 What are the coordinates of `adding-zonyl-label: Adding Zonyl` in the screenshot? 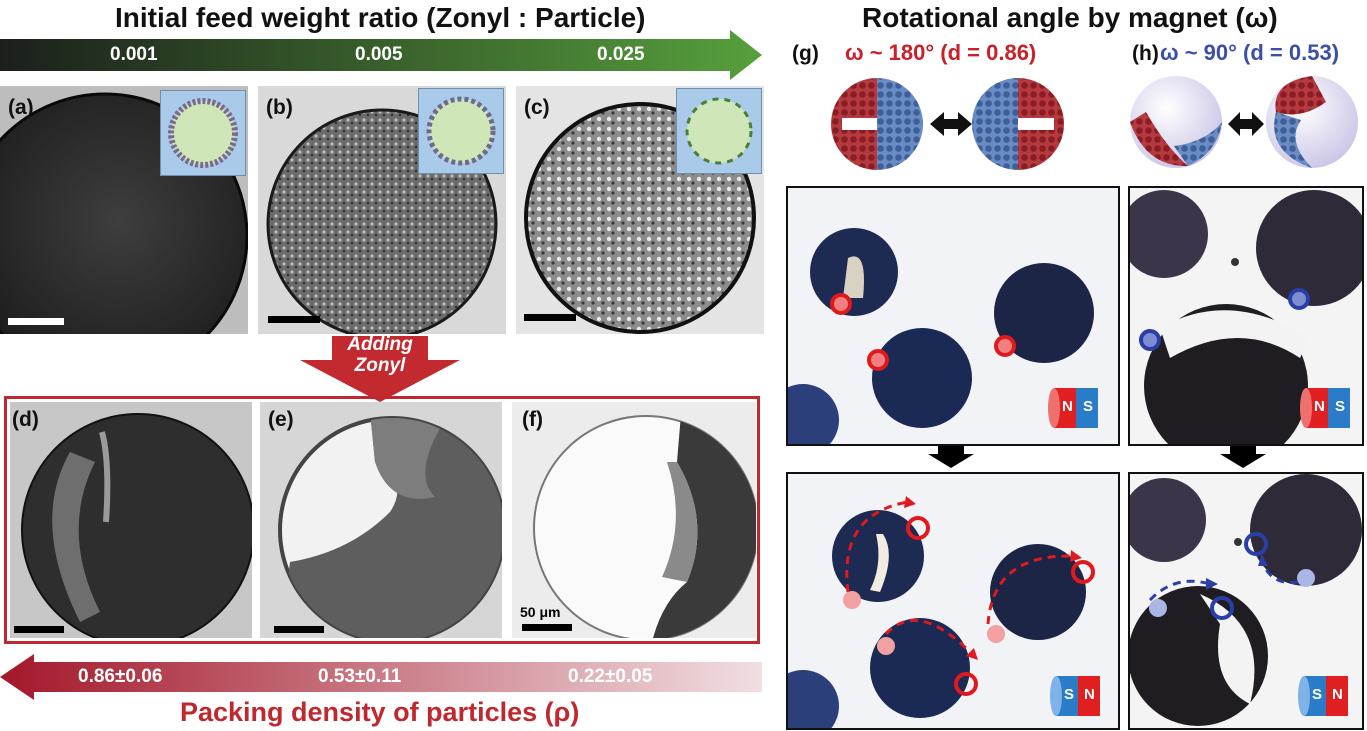 It's located at (380, 355).